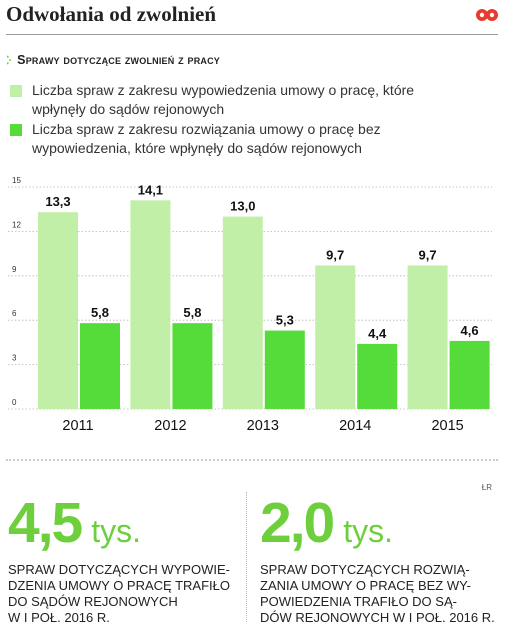 This screenshot has width=506, height=628. I want to click on publisher-logo-icon, so click(487, 15).